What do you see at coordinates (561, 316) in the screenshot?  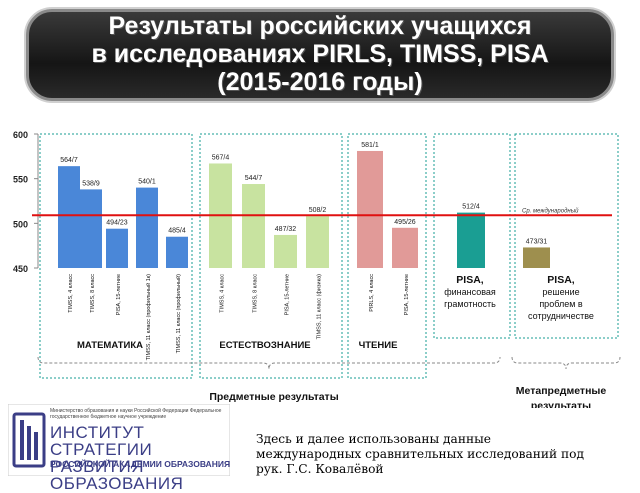 I see `bar-caption: сотрудничестве` at bounding box center [561, 316].